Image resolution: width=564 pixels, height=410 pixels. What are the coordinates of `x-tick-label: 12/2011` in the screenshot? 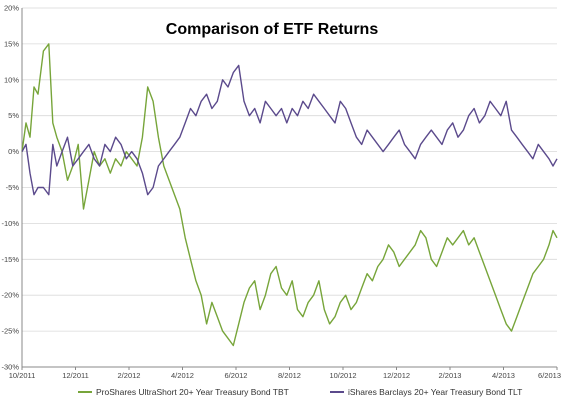 It's located at (75, 375).